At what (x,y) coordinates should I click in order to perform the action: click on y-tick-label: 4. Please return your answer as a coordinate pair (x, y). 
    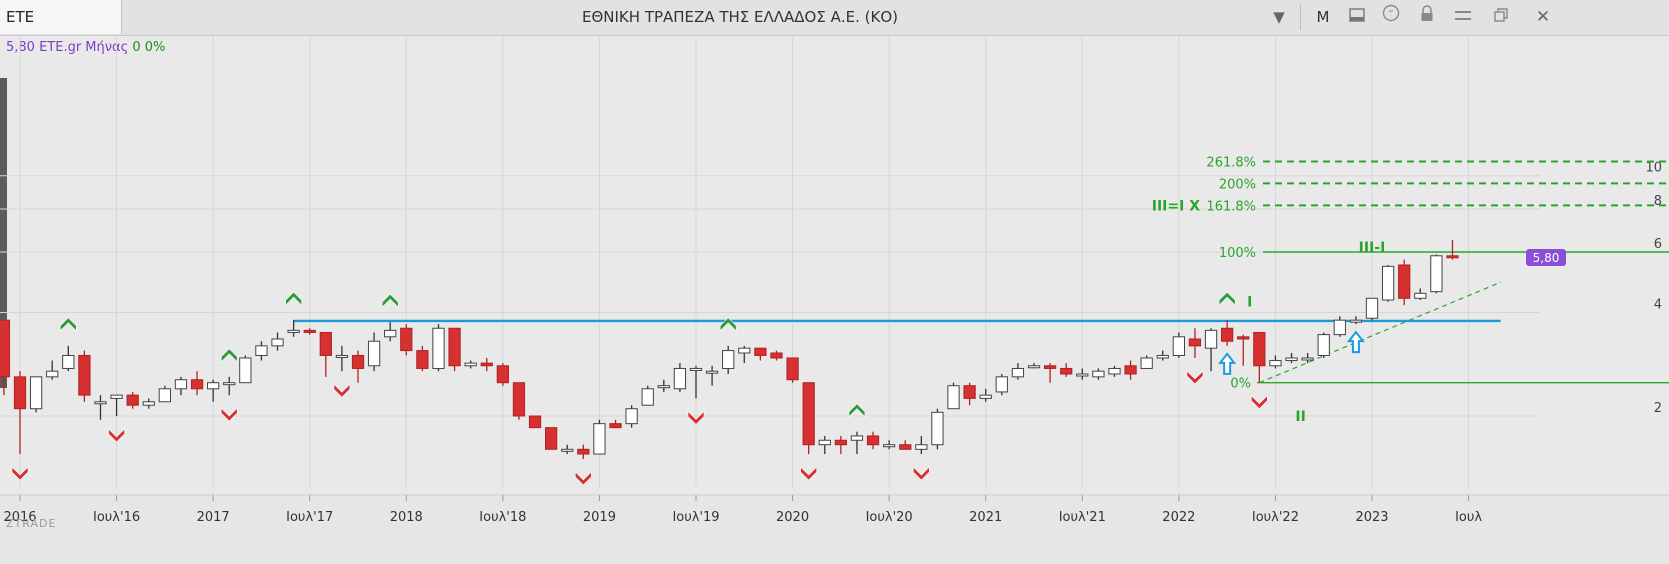
    Looking at the image, I should click on (1658, 305).